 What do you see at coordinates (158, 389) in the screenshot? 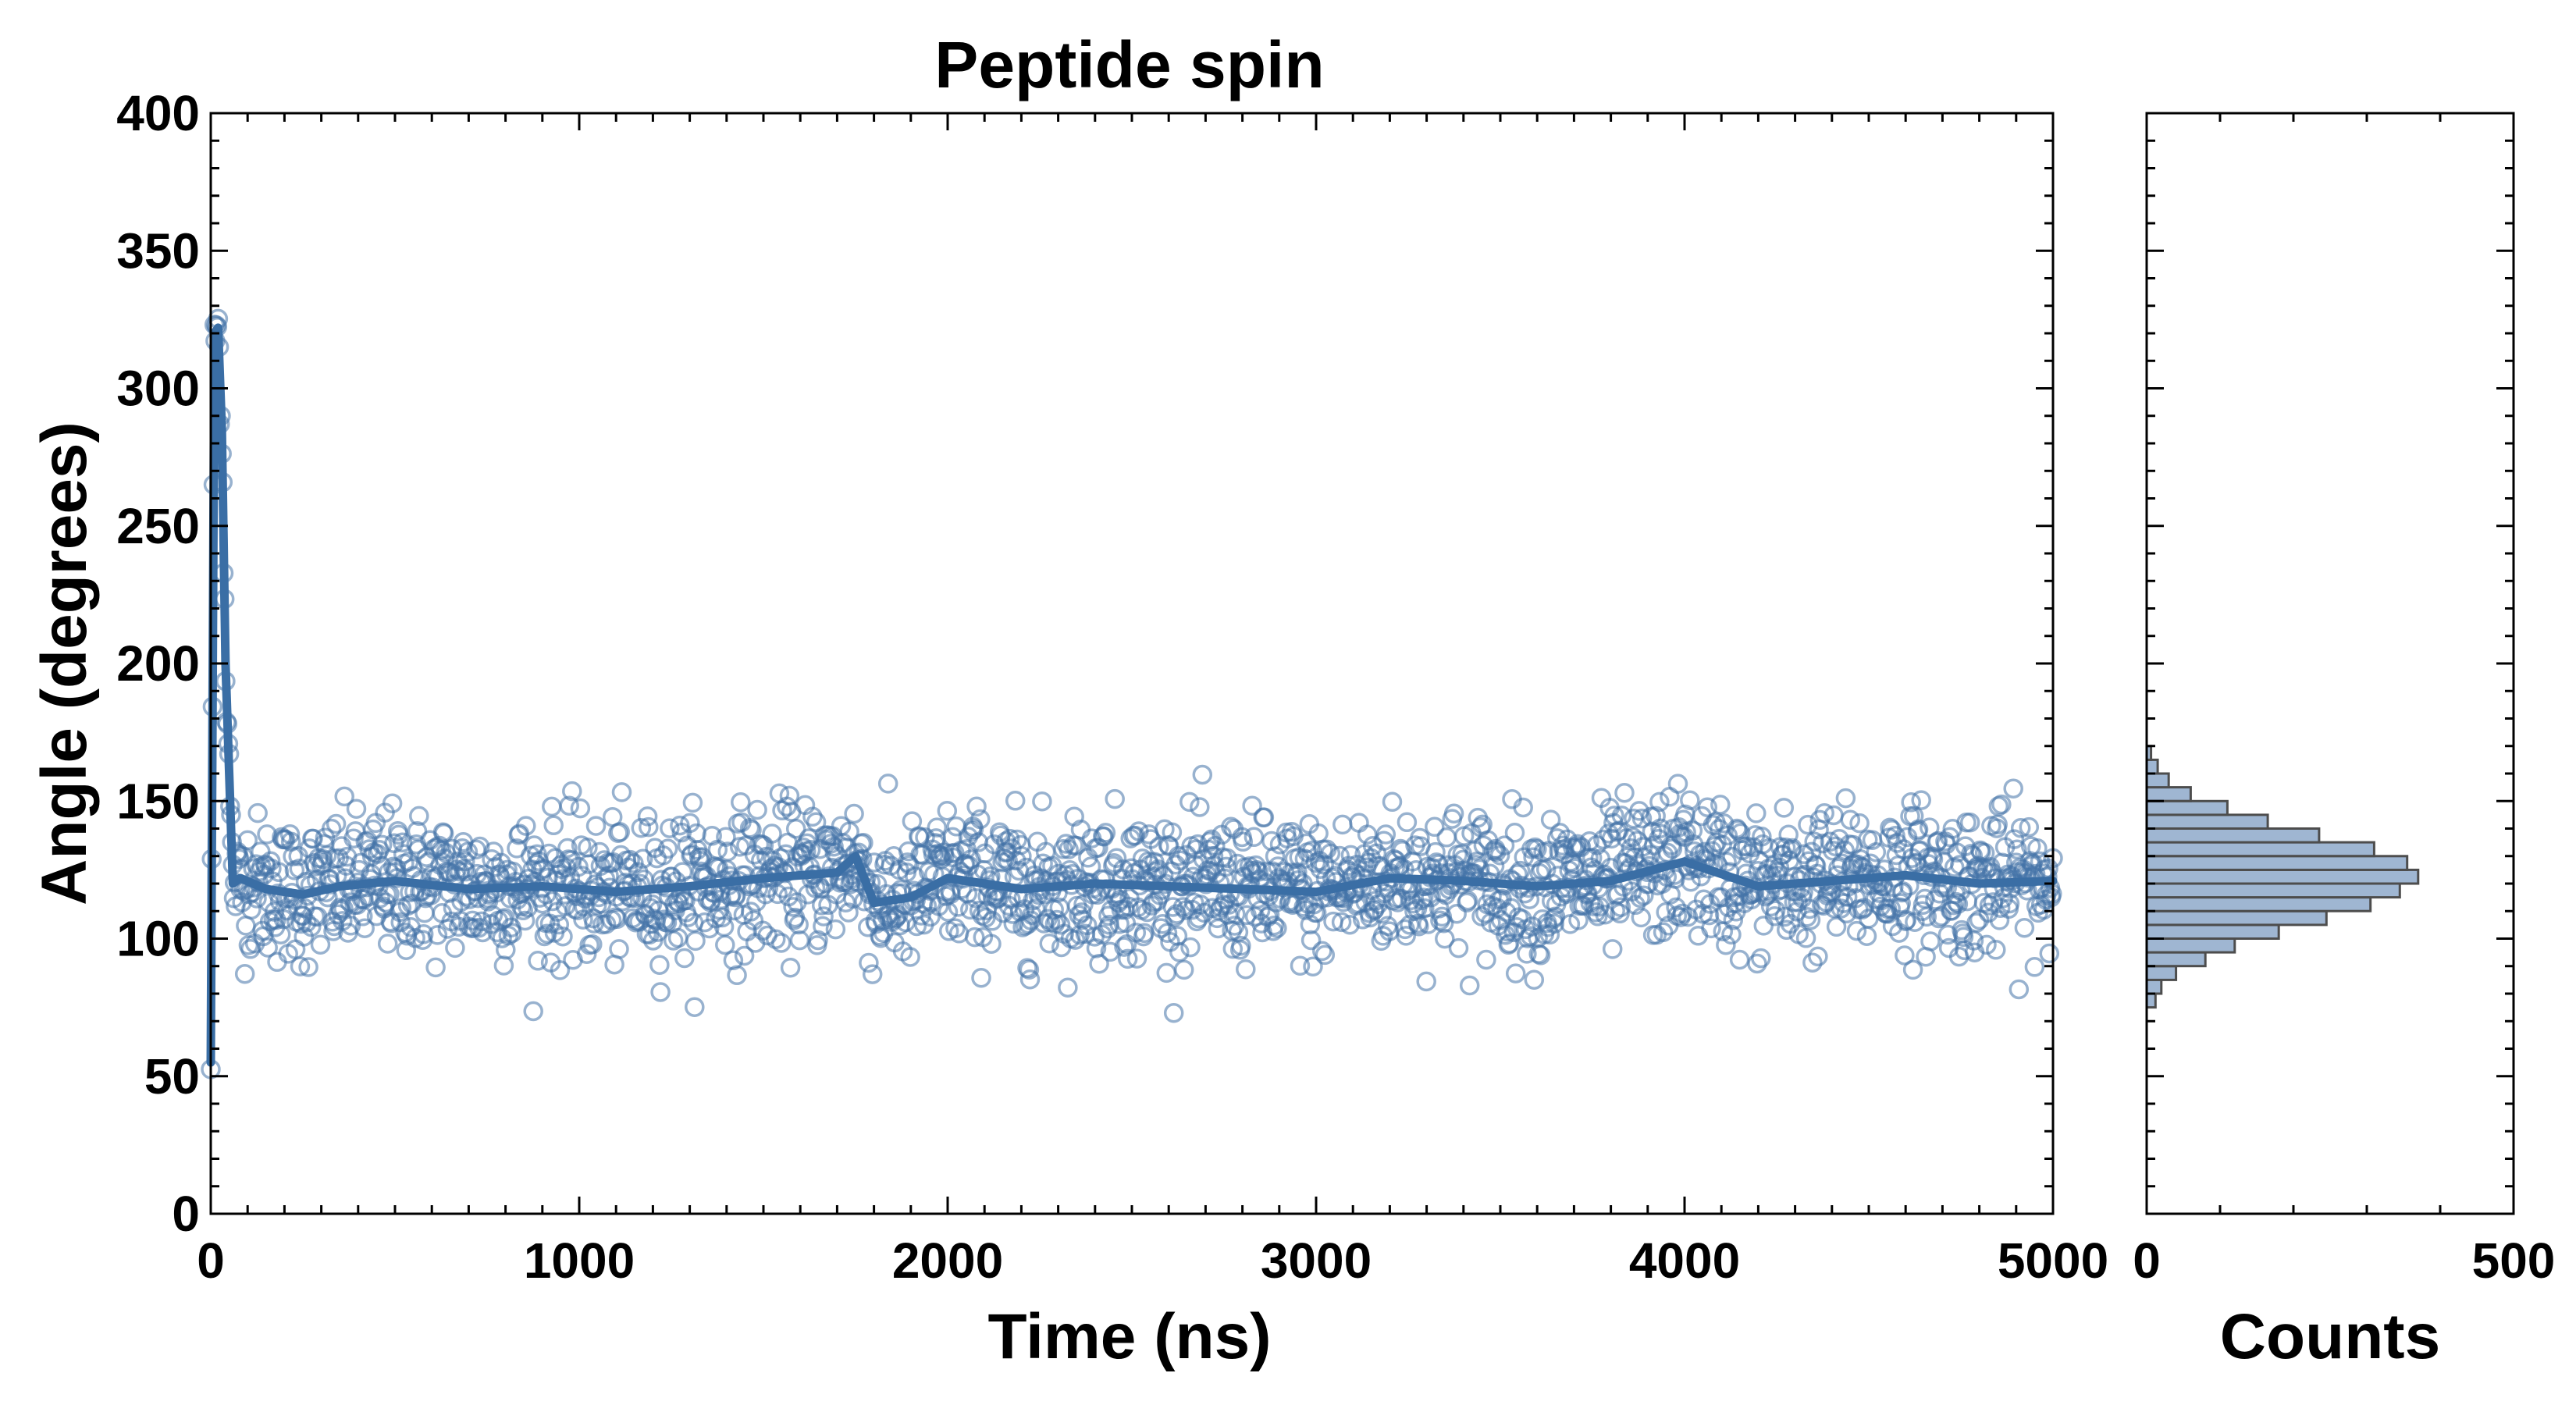
I see `y-tick-label: 300` at bounding box center [158, 389].